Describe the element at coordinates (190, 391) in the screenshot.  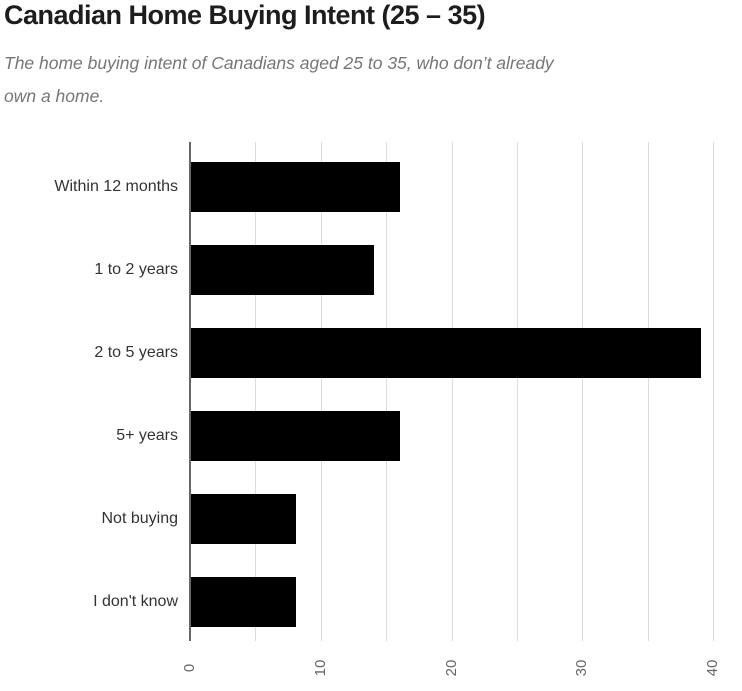
I see `x-axis-zero-line` at that location.